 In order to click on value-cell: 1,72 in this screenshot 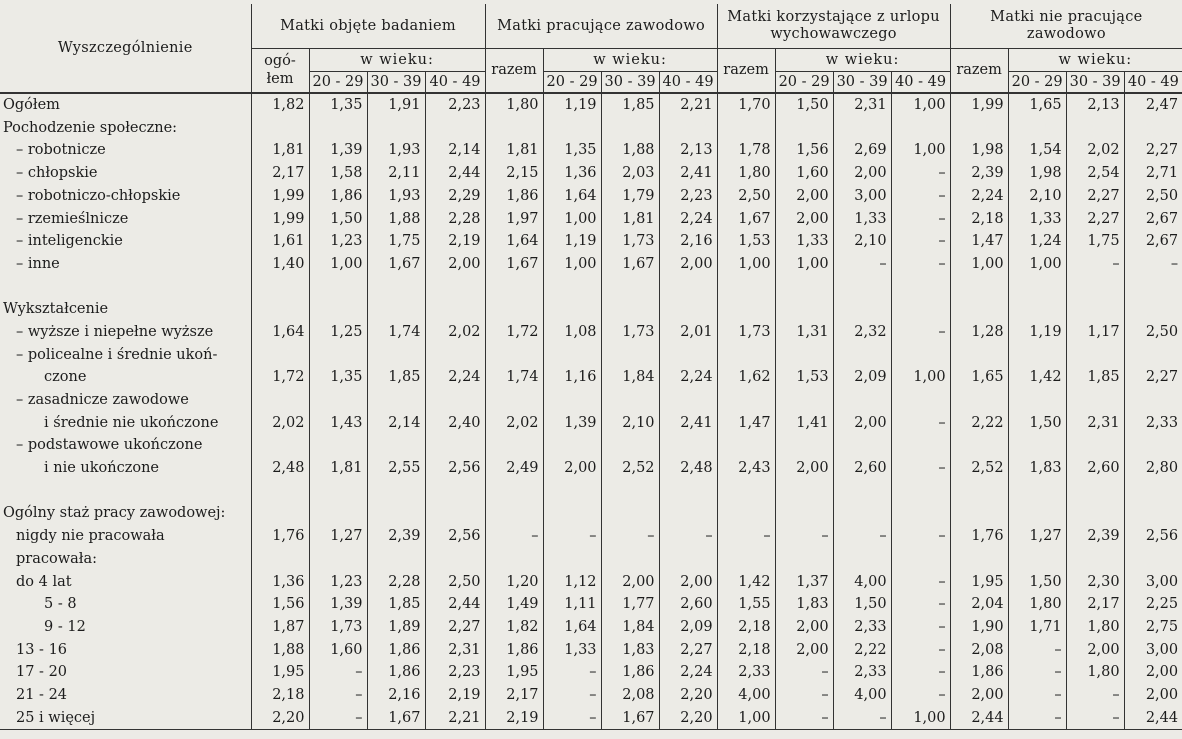, I will do `click(279, 377)`.